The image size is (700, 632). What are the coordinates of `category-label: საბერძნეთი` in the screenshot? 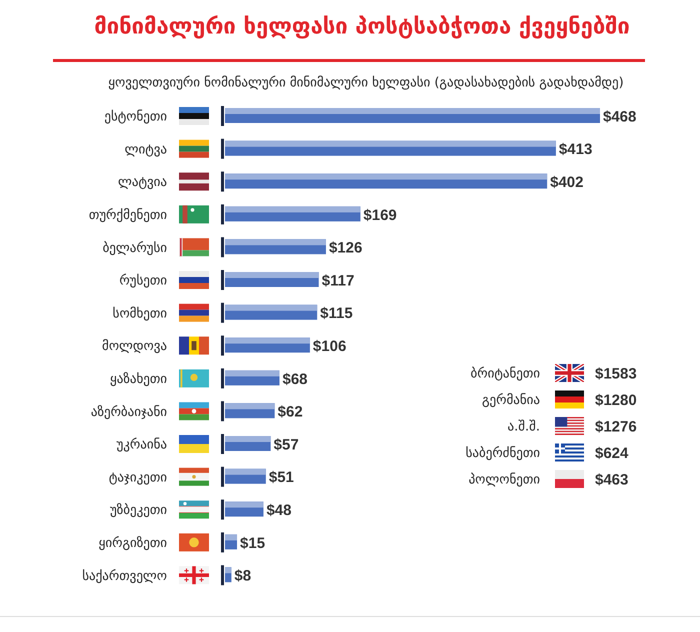 It's located at (503, 454).